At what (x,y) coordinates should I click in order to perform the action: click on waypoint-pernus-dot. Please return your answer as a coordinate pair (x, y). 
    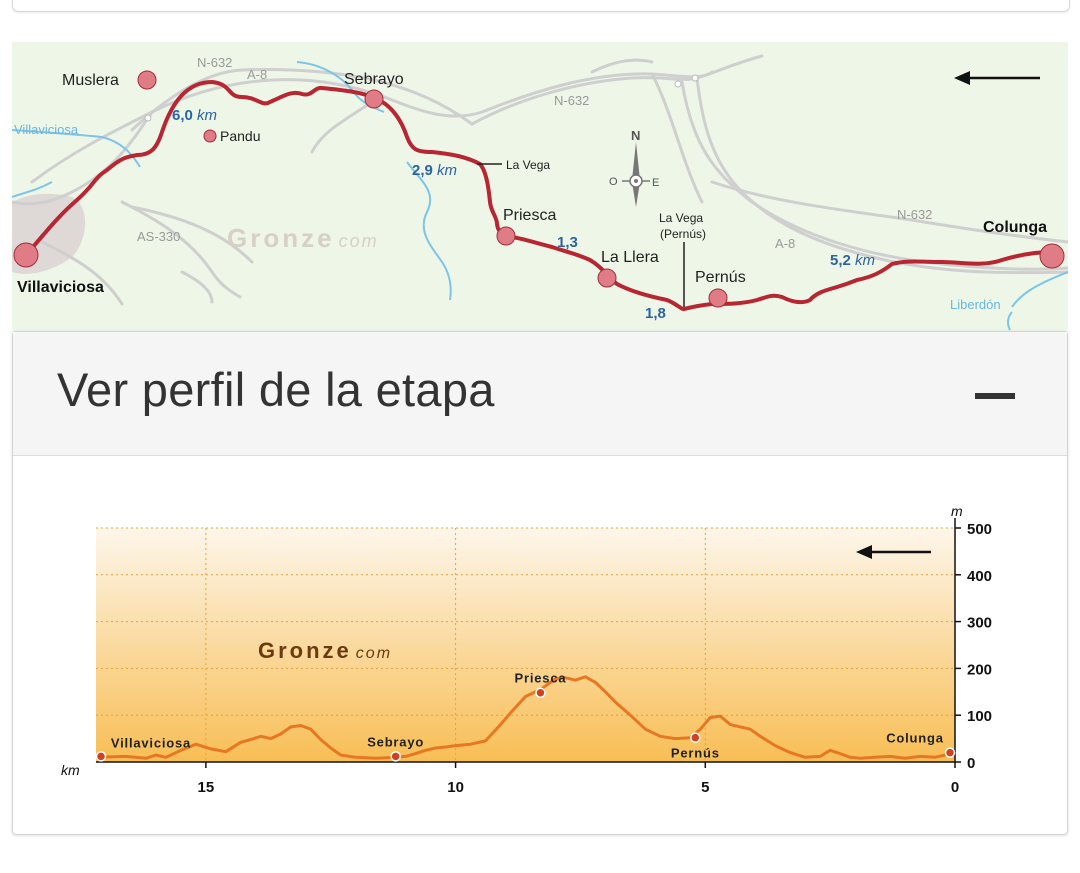
    Looking at the image, I should click on (718, 298).